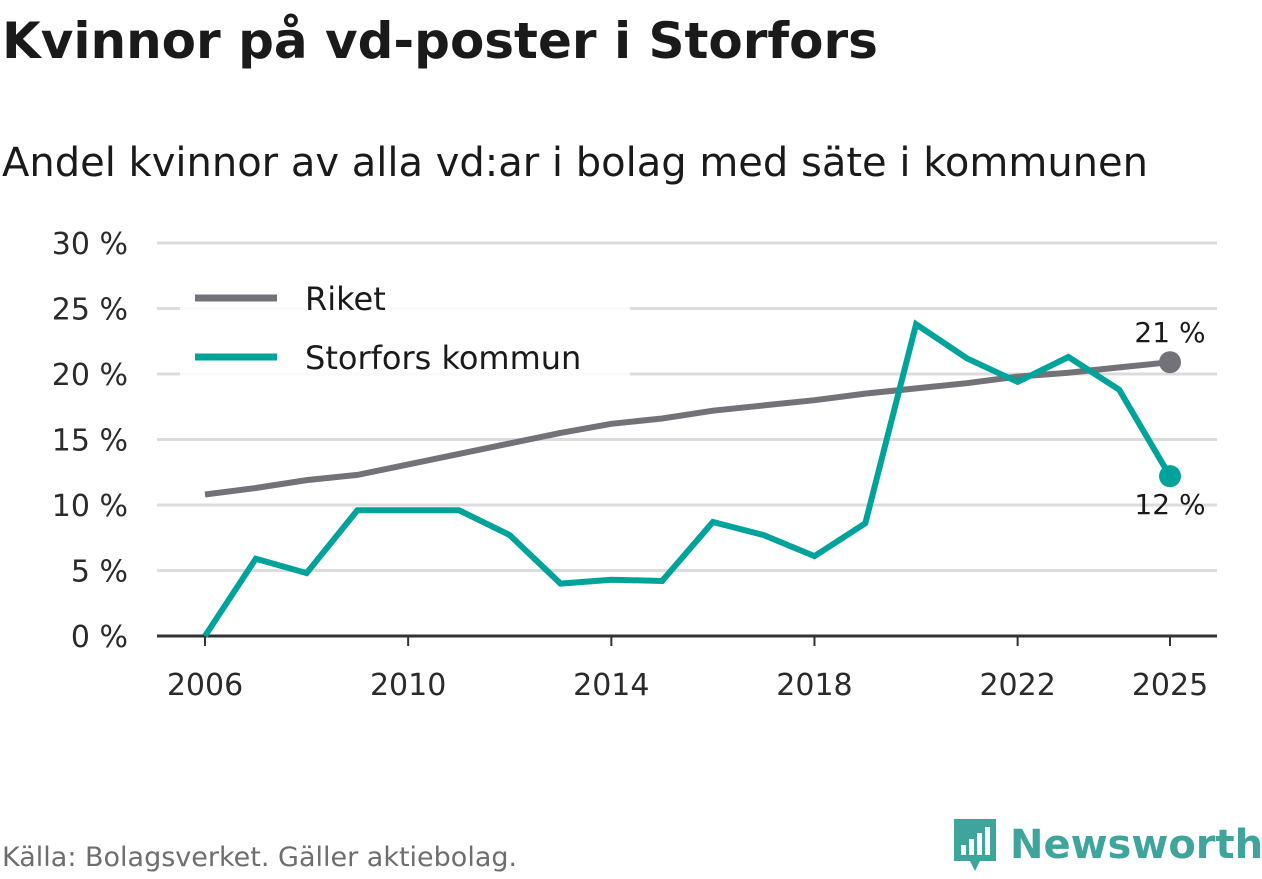 Image resolution: width=1262 pixels, height=879 pixels. I want to click on x-axis: 2006 2010 2014 2018 2022 2025, so click(687, 668).